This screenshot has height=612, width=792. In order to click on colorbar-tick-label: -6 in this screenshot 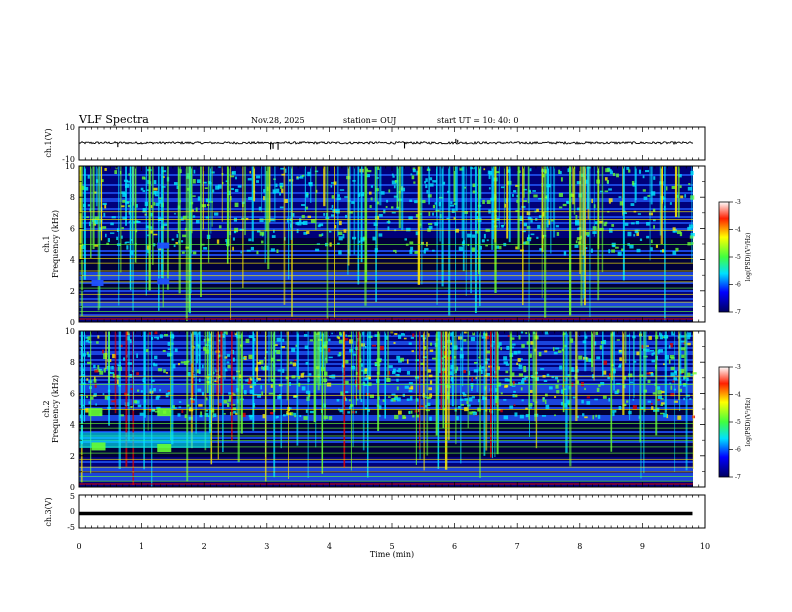, I will do `click(738, 285)`.